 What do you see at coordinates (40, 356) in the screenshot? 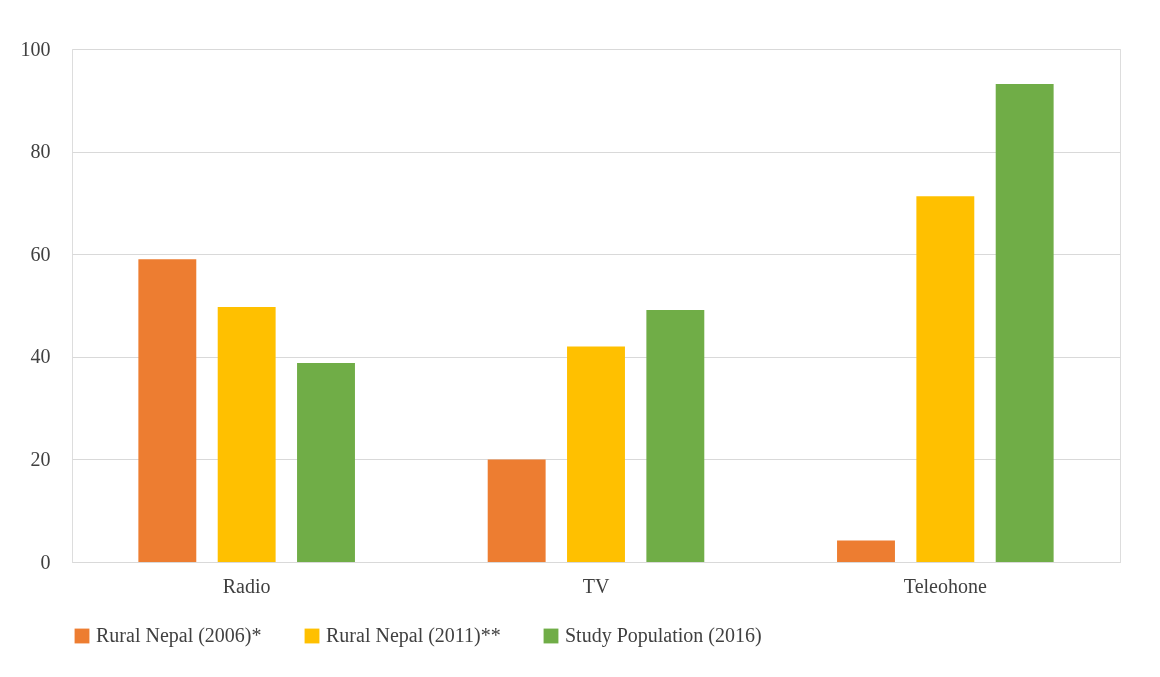
I see `y-tick-label: 40` at bounding box center [40, 356].